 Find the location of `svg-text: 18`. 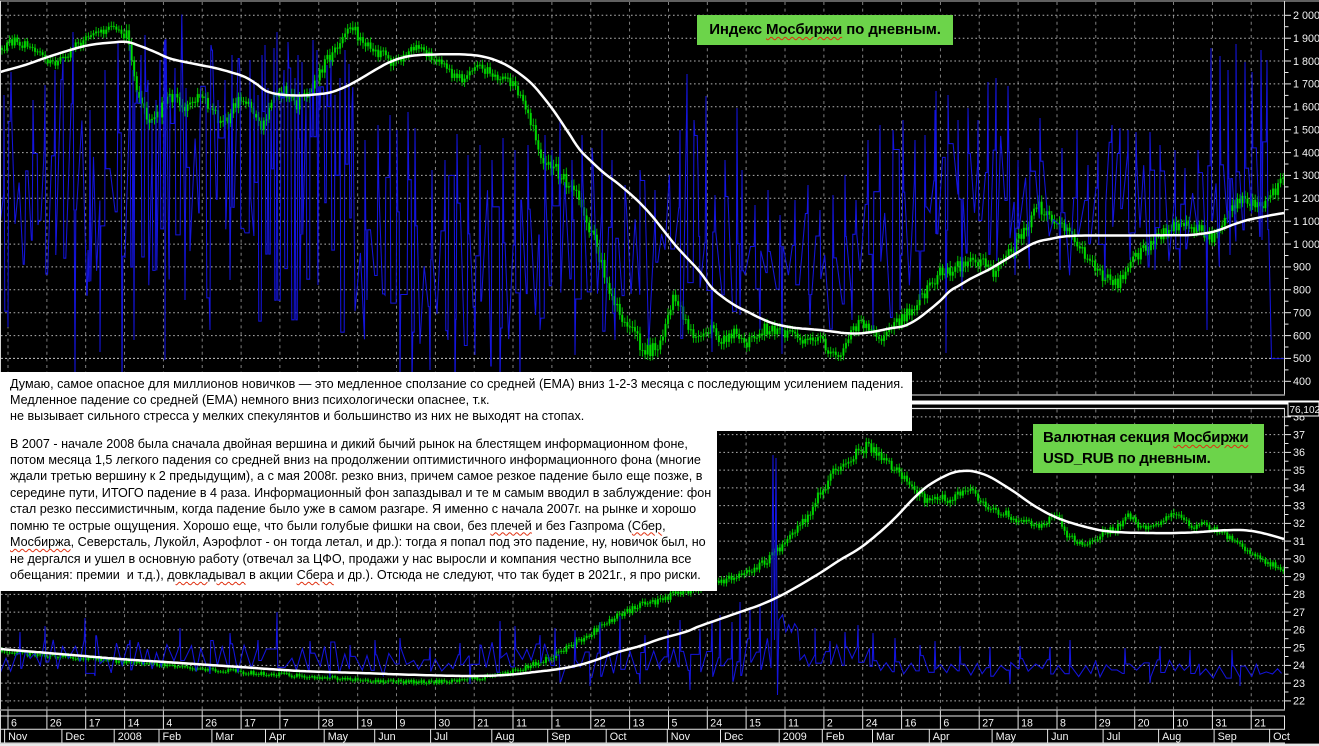

svg-text: 18 is located at coordinates (1027, 724).